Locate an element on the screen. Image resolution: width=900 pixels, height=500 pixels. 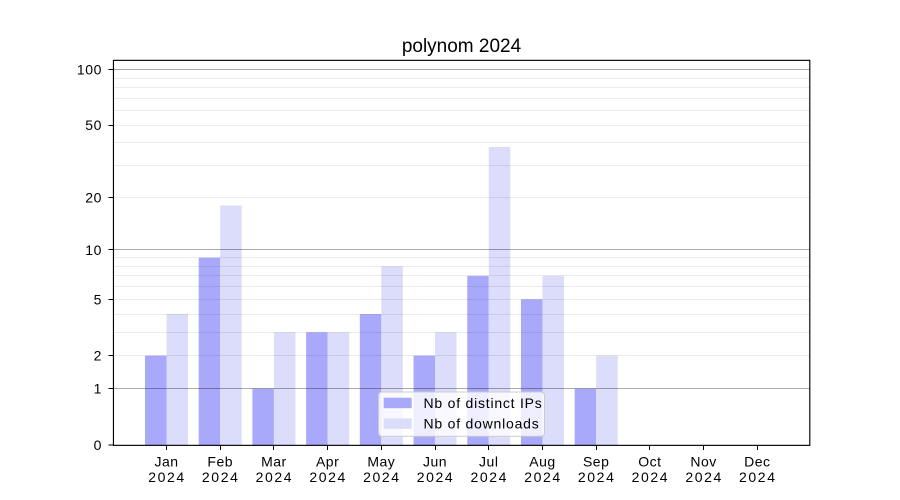
svg-text: polynom 2024 is located at coordinates (462, 46).